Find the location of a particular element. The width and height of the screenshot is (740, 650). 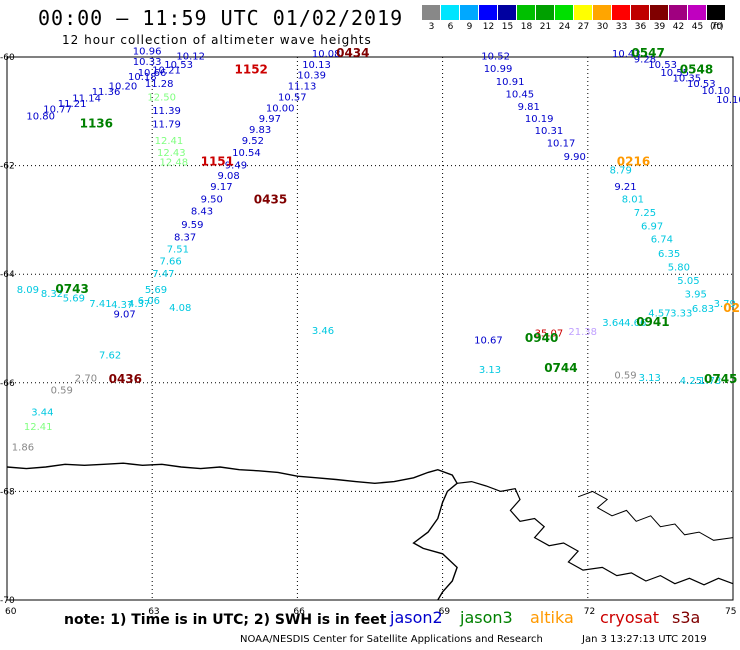

wave-height-label: 3.46 is located at coordinates (323, 331).